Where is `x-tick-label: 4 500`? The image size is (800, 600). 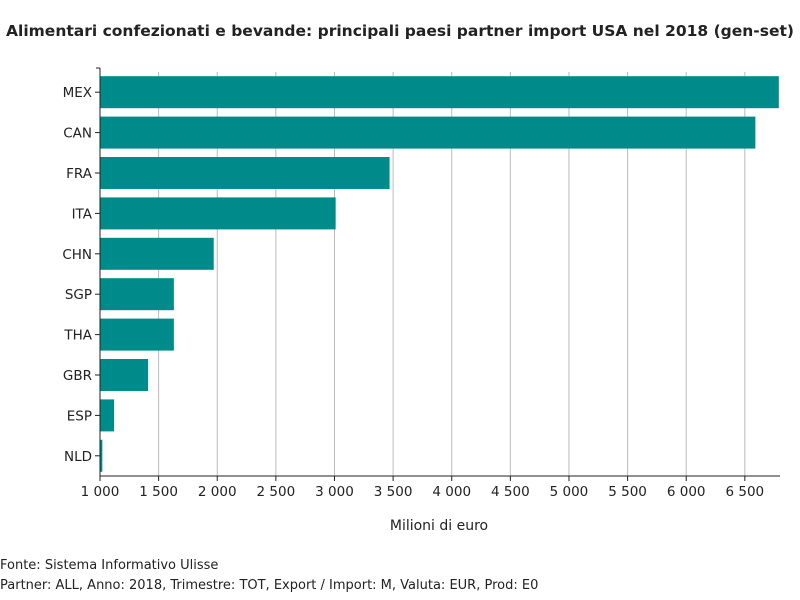 x-tick-label: 4 500 is located at coordinates (510, 492).